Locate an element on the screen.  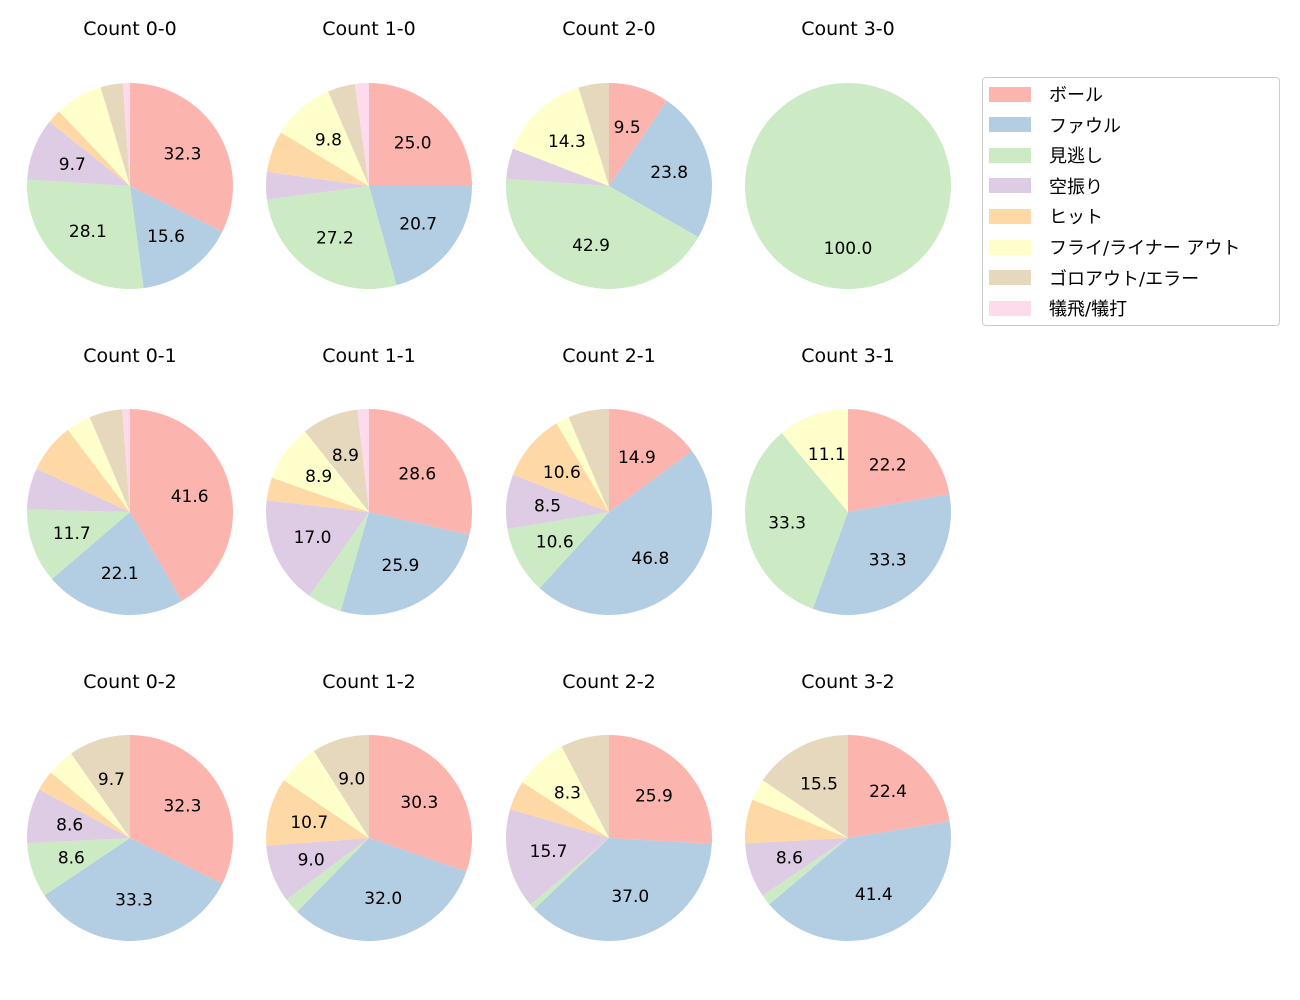
pie-title: Count 2-0 is located at coordinates (609, 29).